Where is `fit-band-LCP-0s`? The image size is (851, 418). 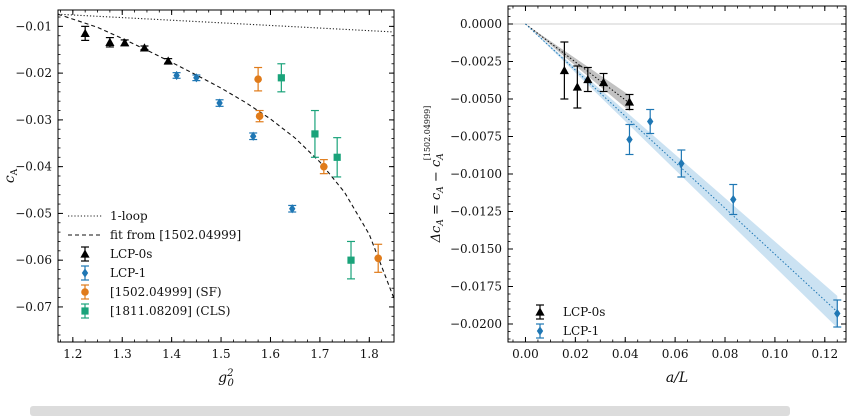 fit-band-LCP-0s is located at coordinates (578, 68).